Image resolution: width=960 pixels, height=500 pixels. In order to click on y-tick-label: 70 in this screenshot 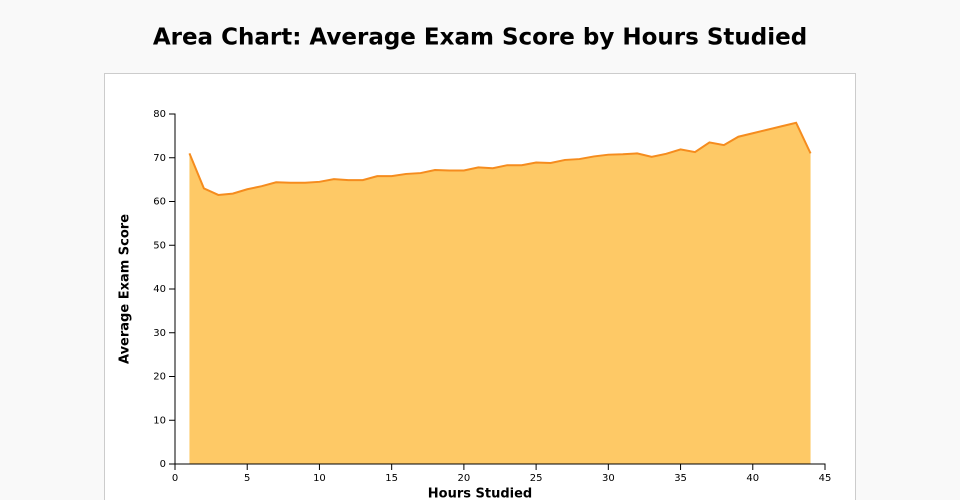, I will do `click(159, 158)`.